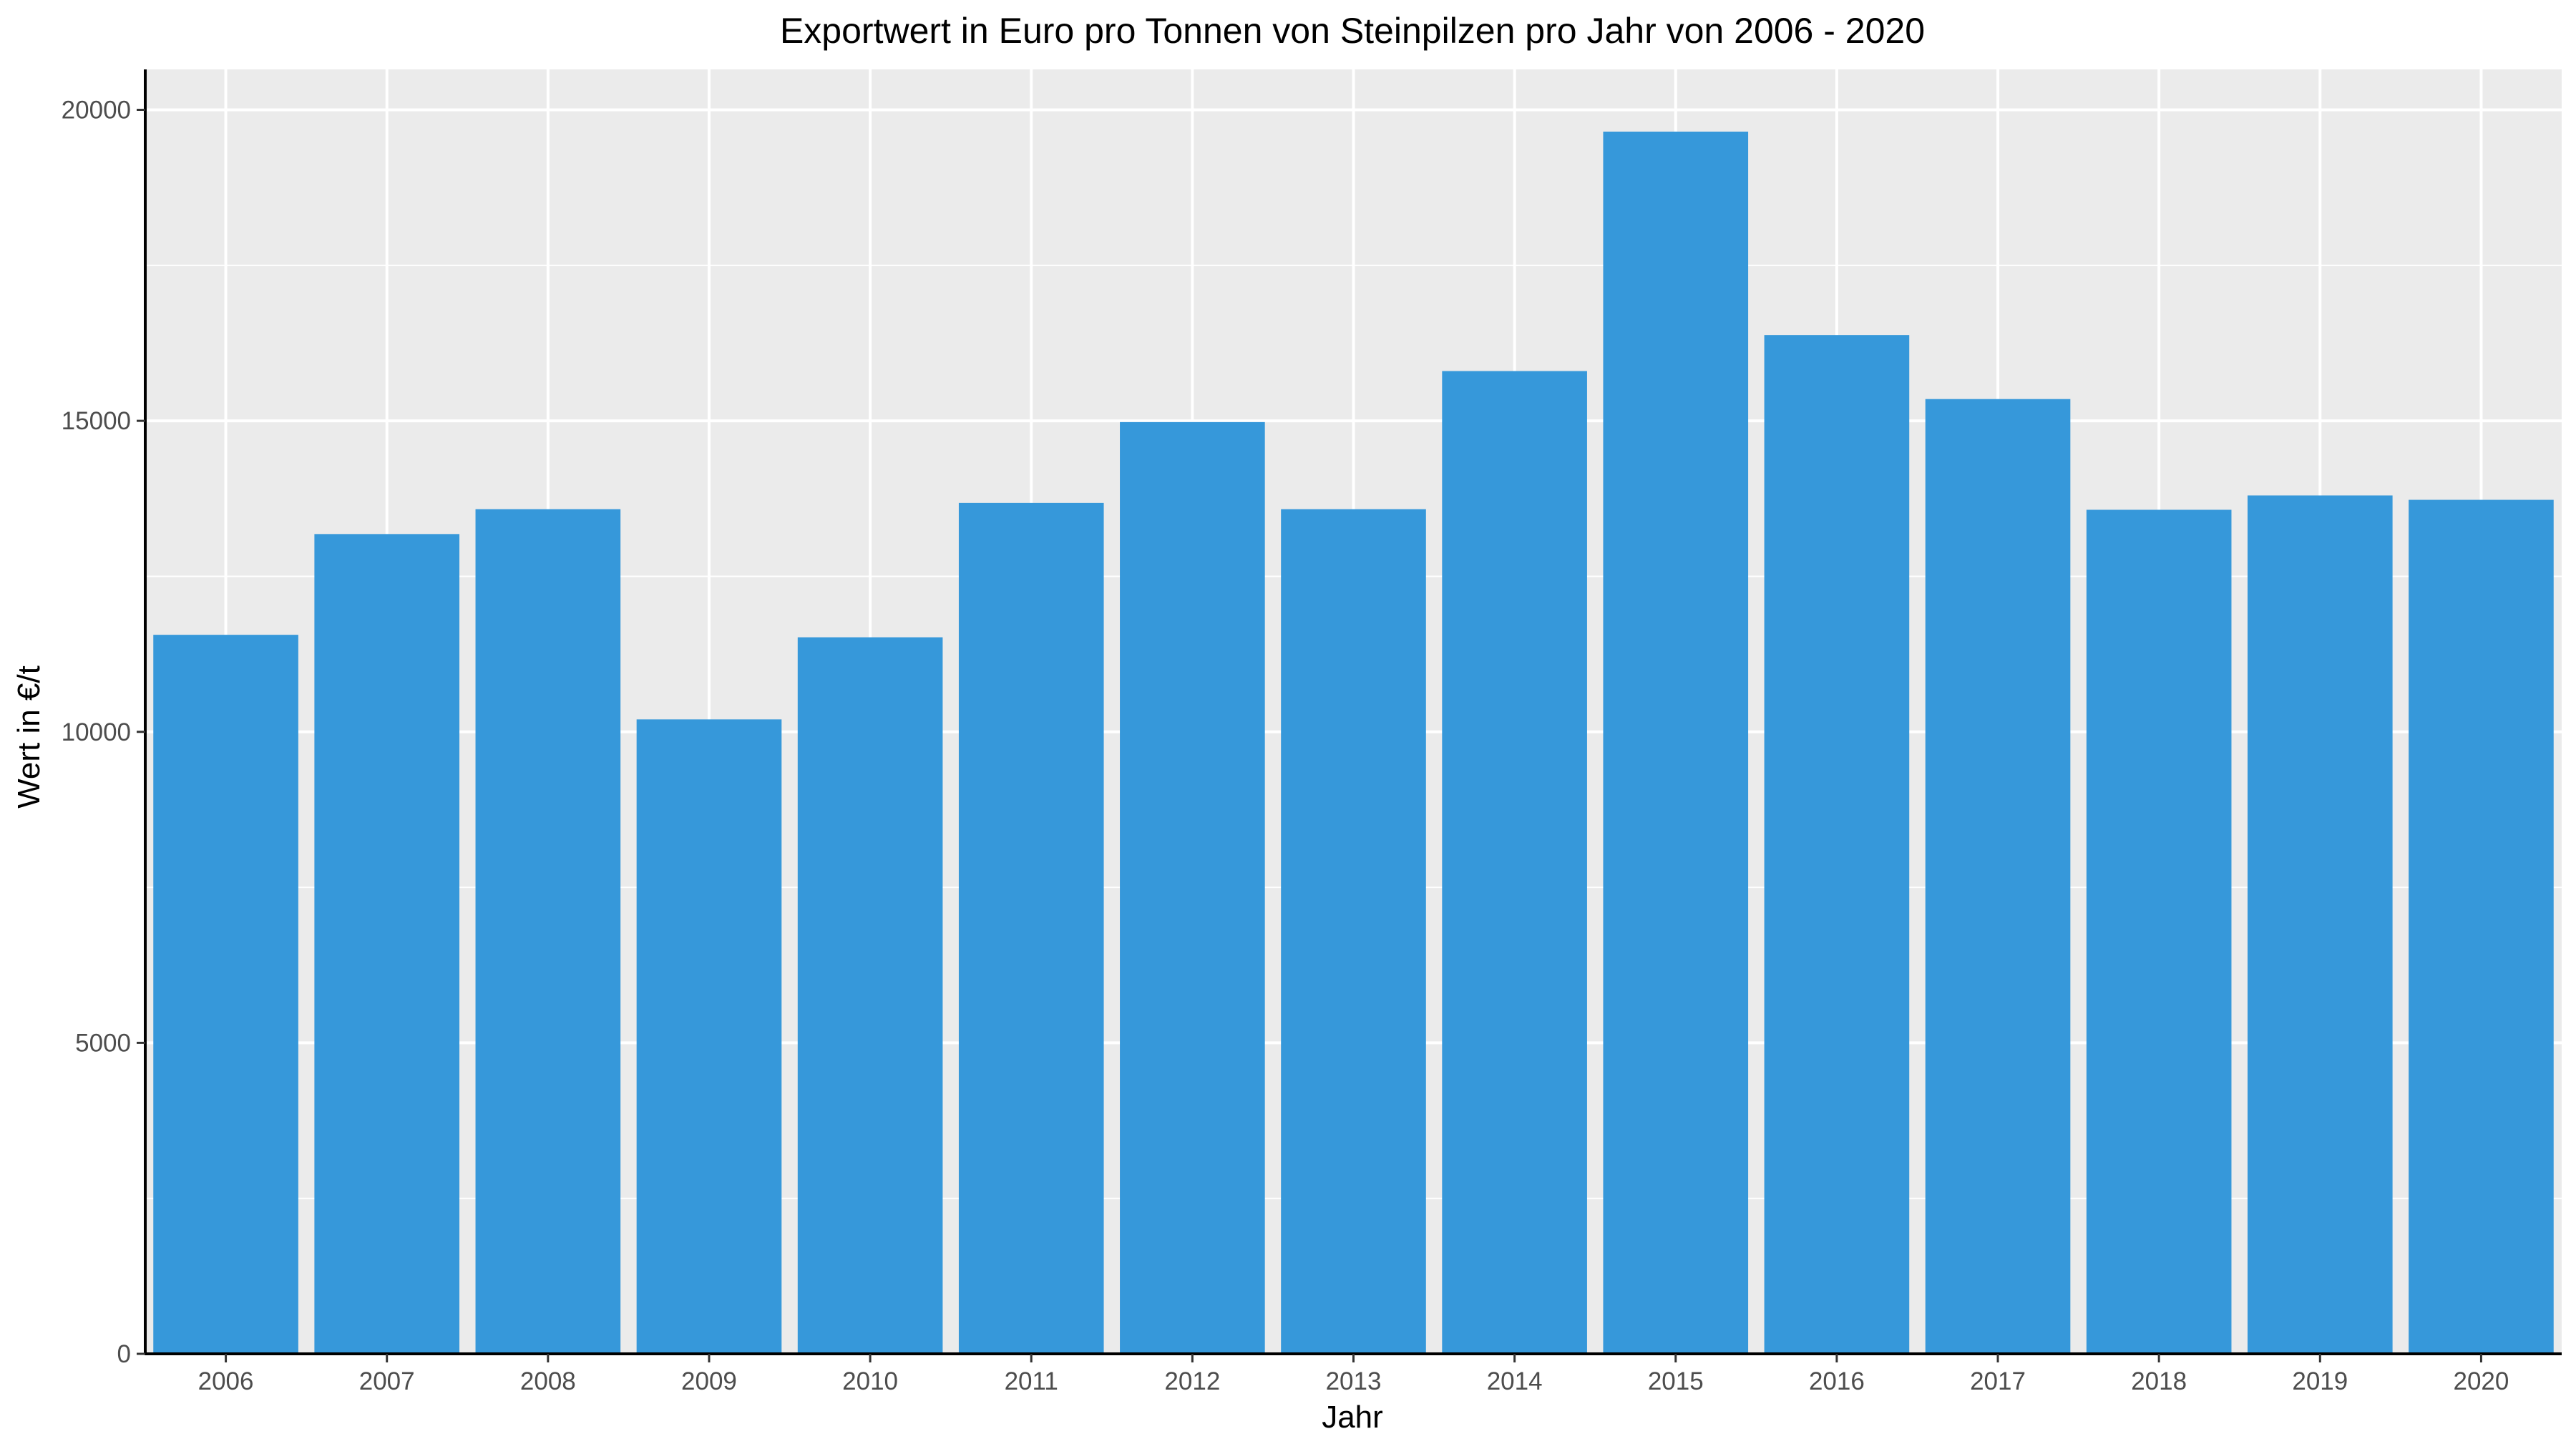 This screenshot has height=1449, width=2576. I want to click on y-tick-label: 5000, so click(103, 1043).